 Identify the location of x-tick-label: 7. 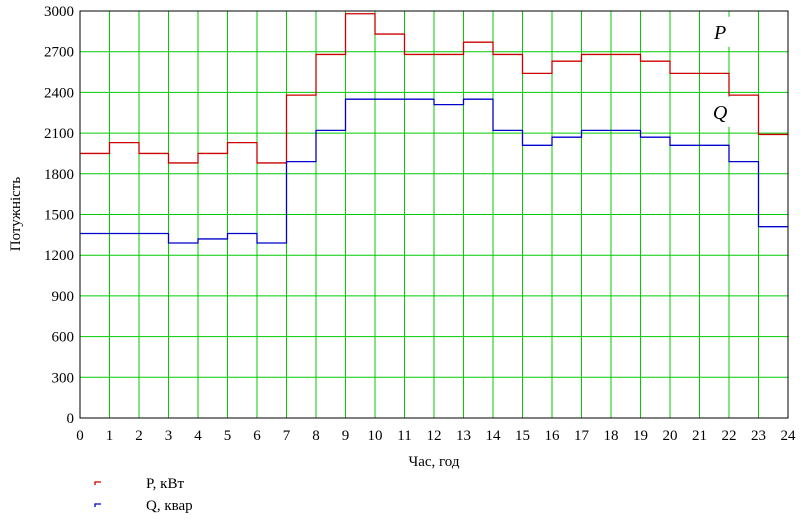
(287, 436).